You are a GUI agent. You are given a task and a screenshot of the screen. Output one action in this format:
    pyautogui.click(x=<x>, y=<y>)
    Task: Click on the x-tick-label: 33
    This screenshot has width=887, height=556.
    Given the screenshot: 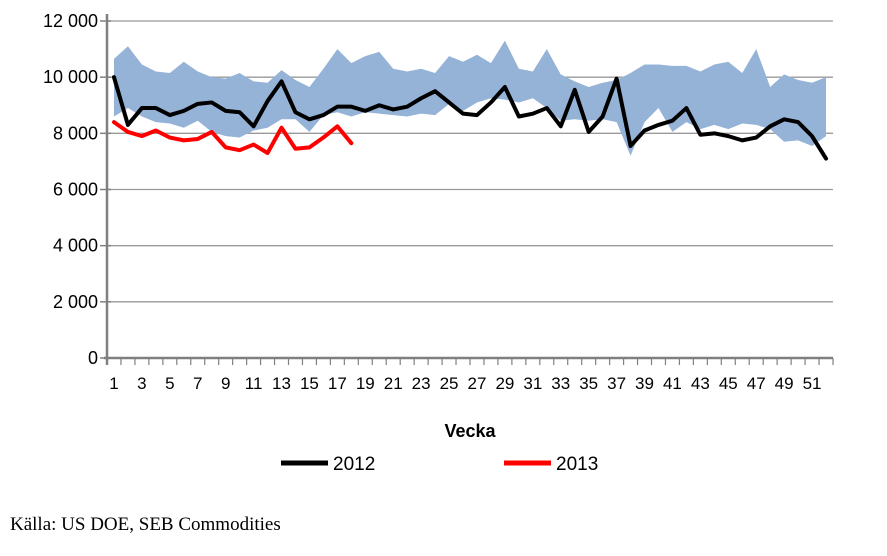 What is the action you would take?
    pyautogui.click(x=560, y=383)
    